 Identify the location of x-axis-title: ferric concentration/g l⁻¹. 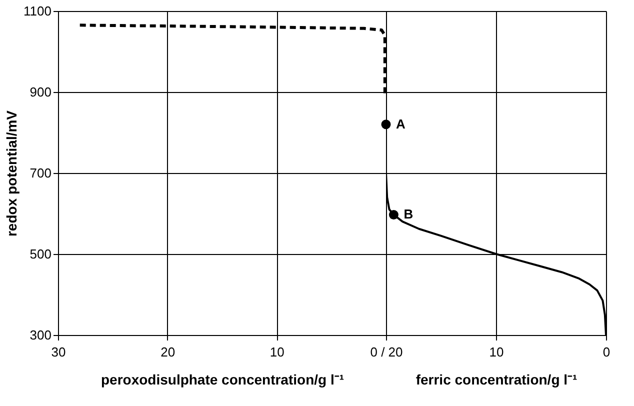
(497, 380).